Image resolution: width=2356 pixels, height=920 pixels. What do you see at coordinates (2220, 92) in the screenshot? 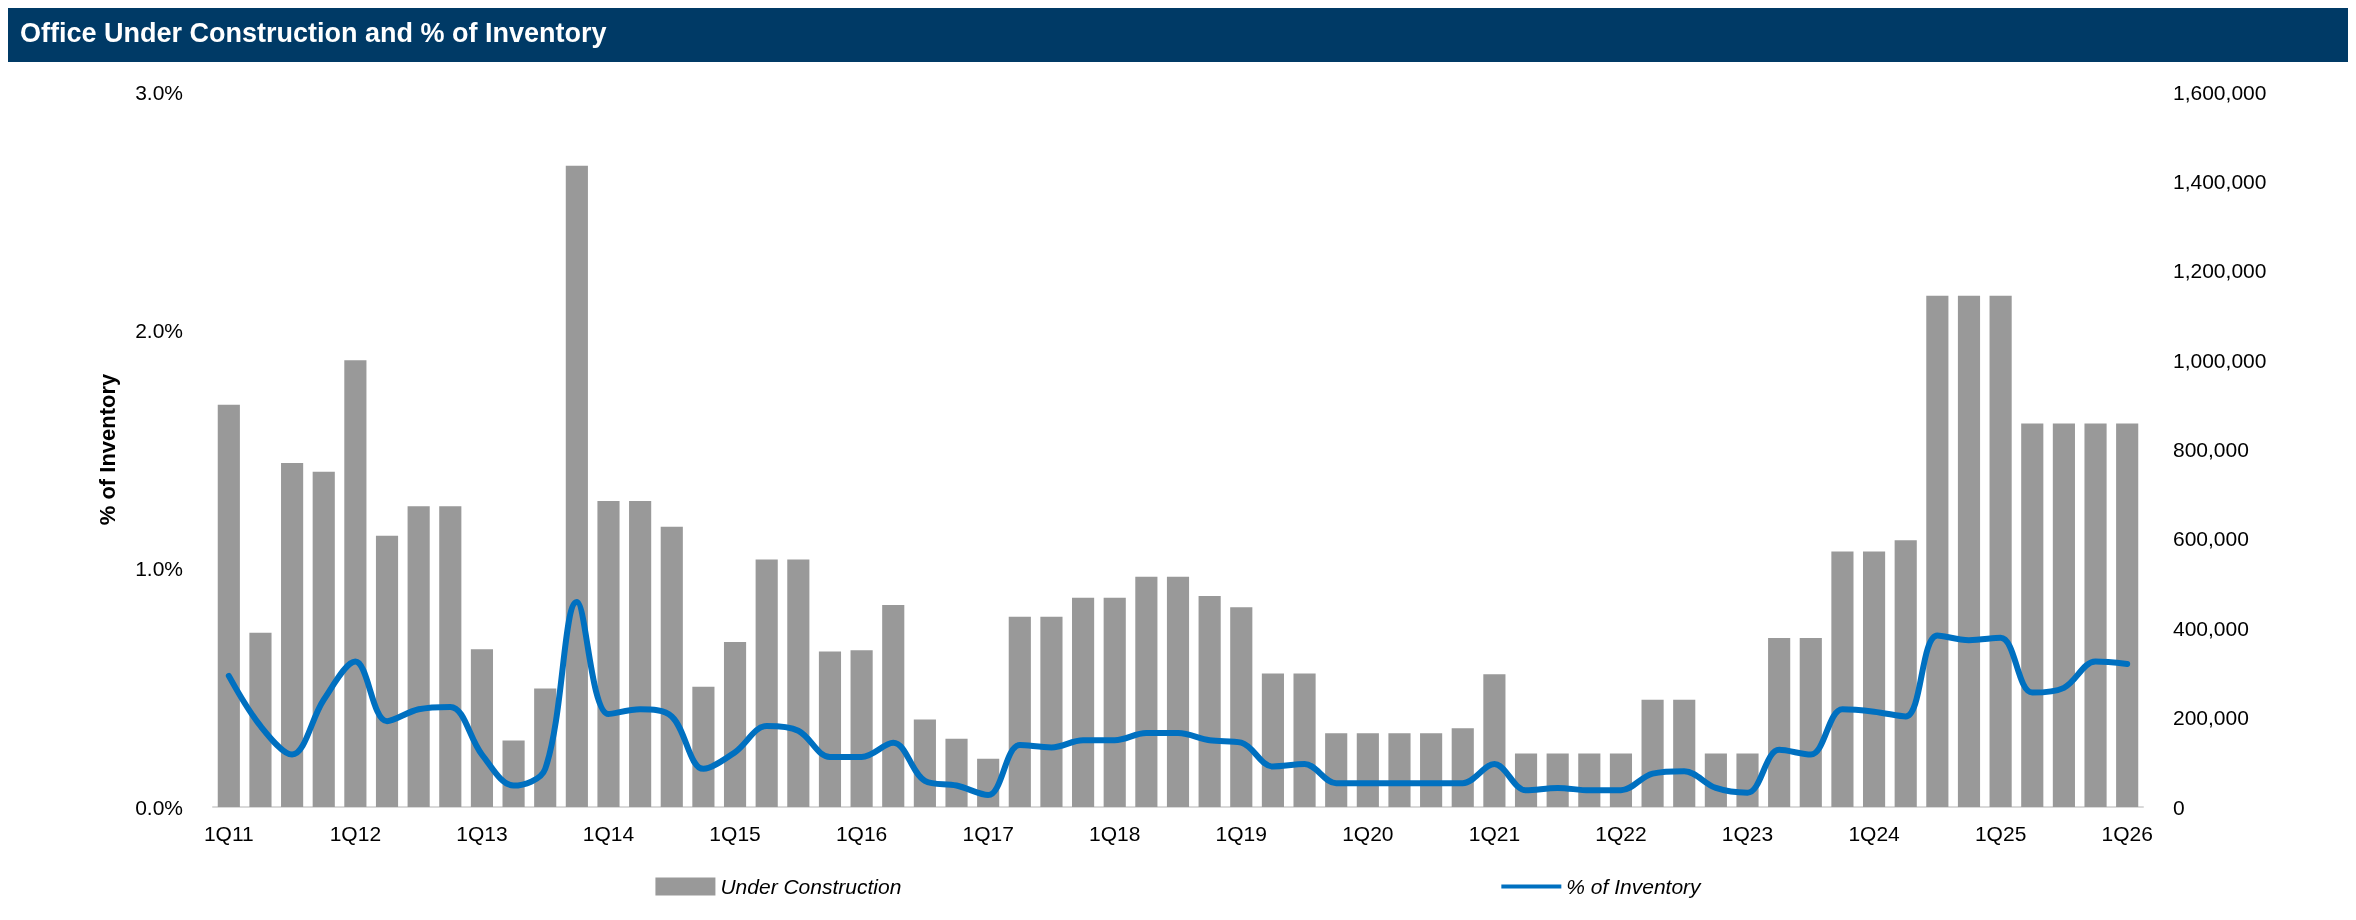
I see `y2-tick-label: 1,600,000` at bounding box center [2220, 92].